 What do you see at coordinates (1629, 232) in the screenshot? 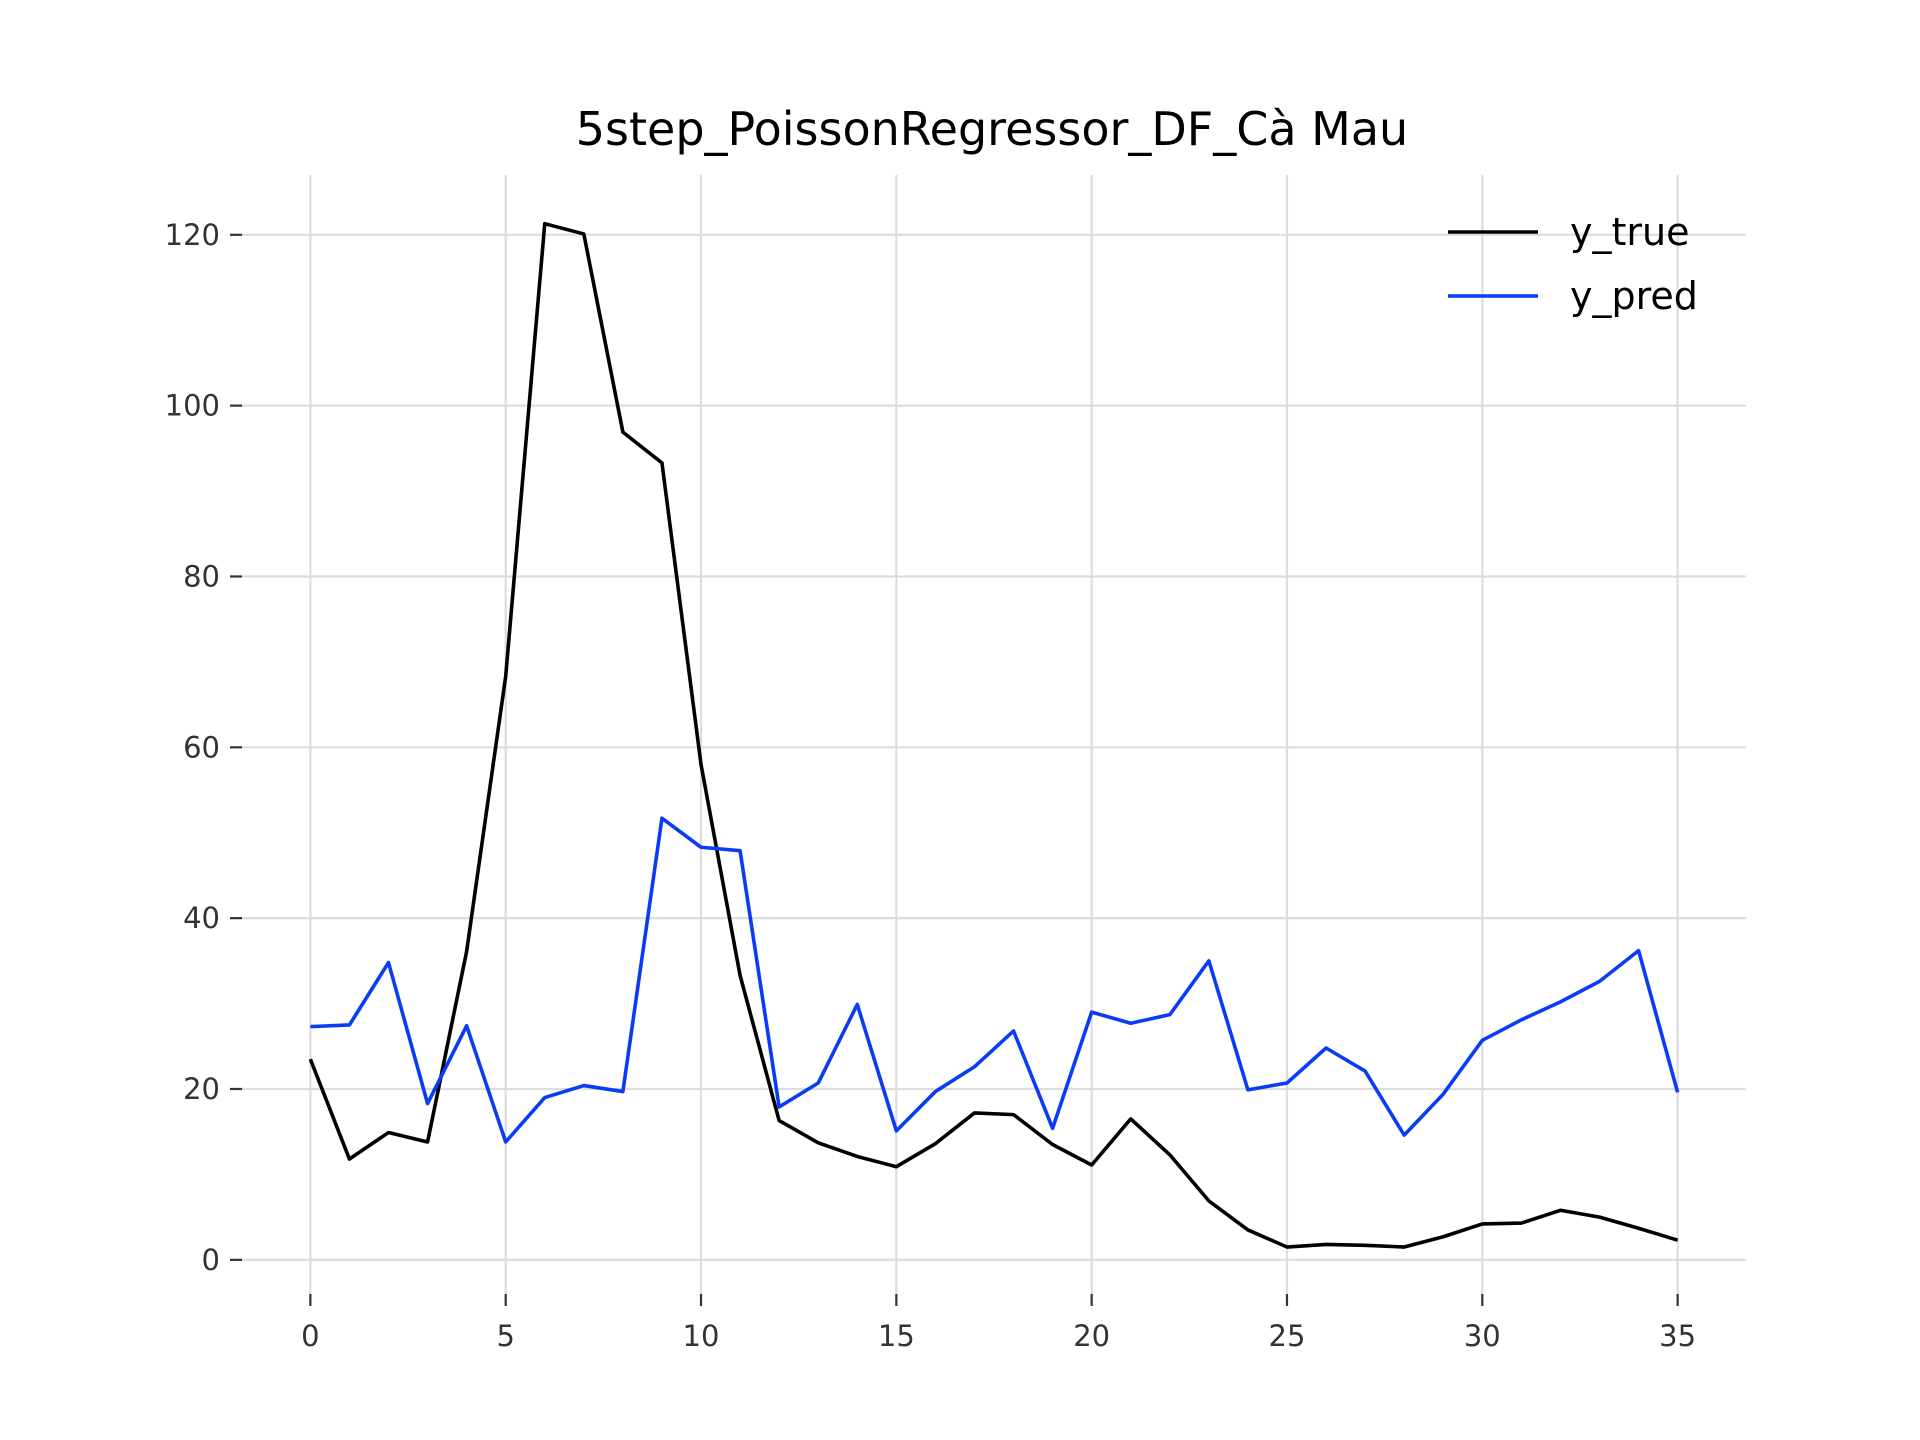
I see `legend-label-y-true: y_true` at bounding box center [1629, 232].